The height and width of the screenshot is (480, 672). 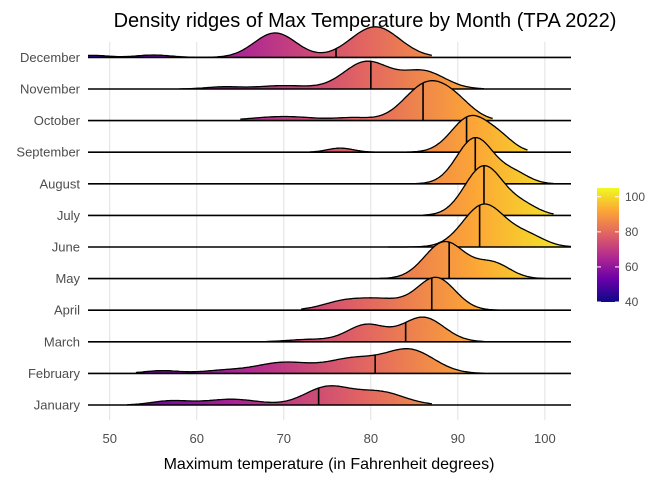 What do you see at coordinates (632, 232) in the screenshot?
I see `legend-tick-label: 80` at bounding box center [632, 232].